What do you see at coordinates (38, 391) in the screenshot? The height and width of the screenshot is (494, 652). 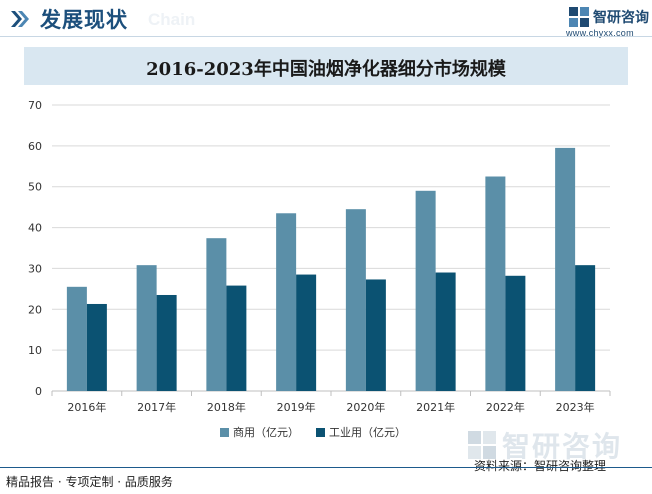 I see `y-tick-label: 0` at bounding box center [38, 391].